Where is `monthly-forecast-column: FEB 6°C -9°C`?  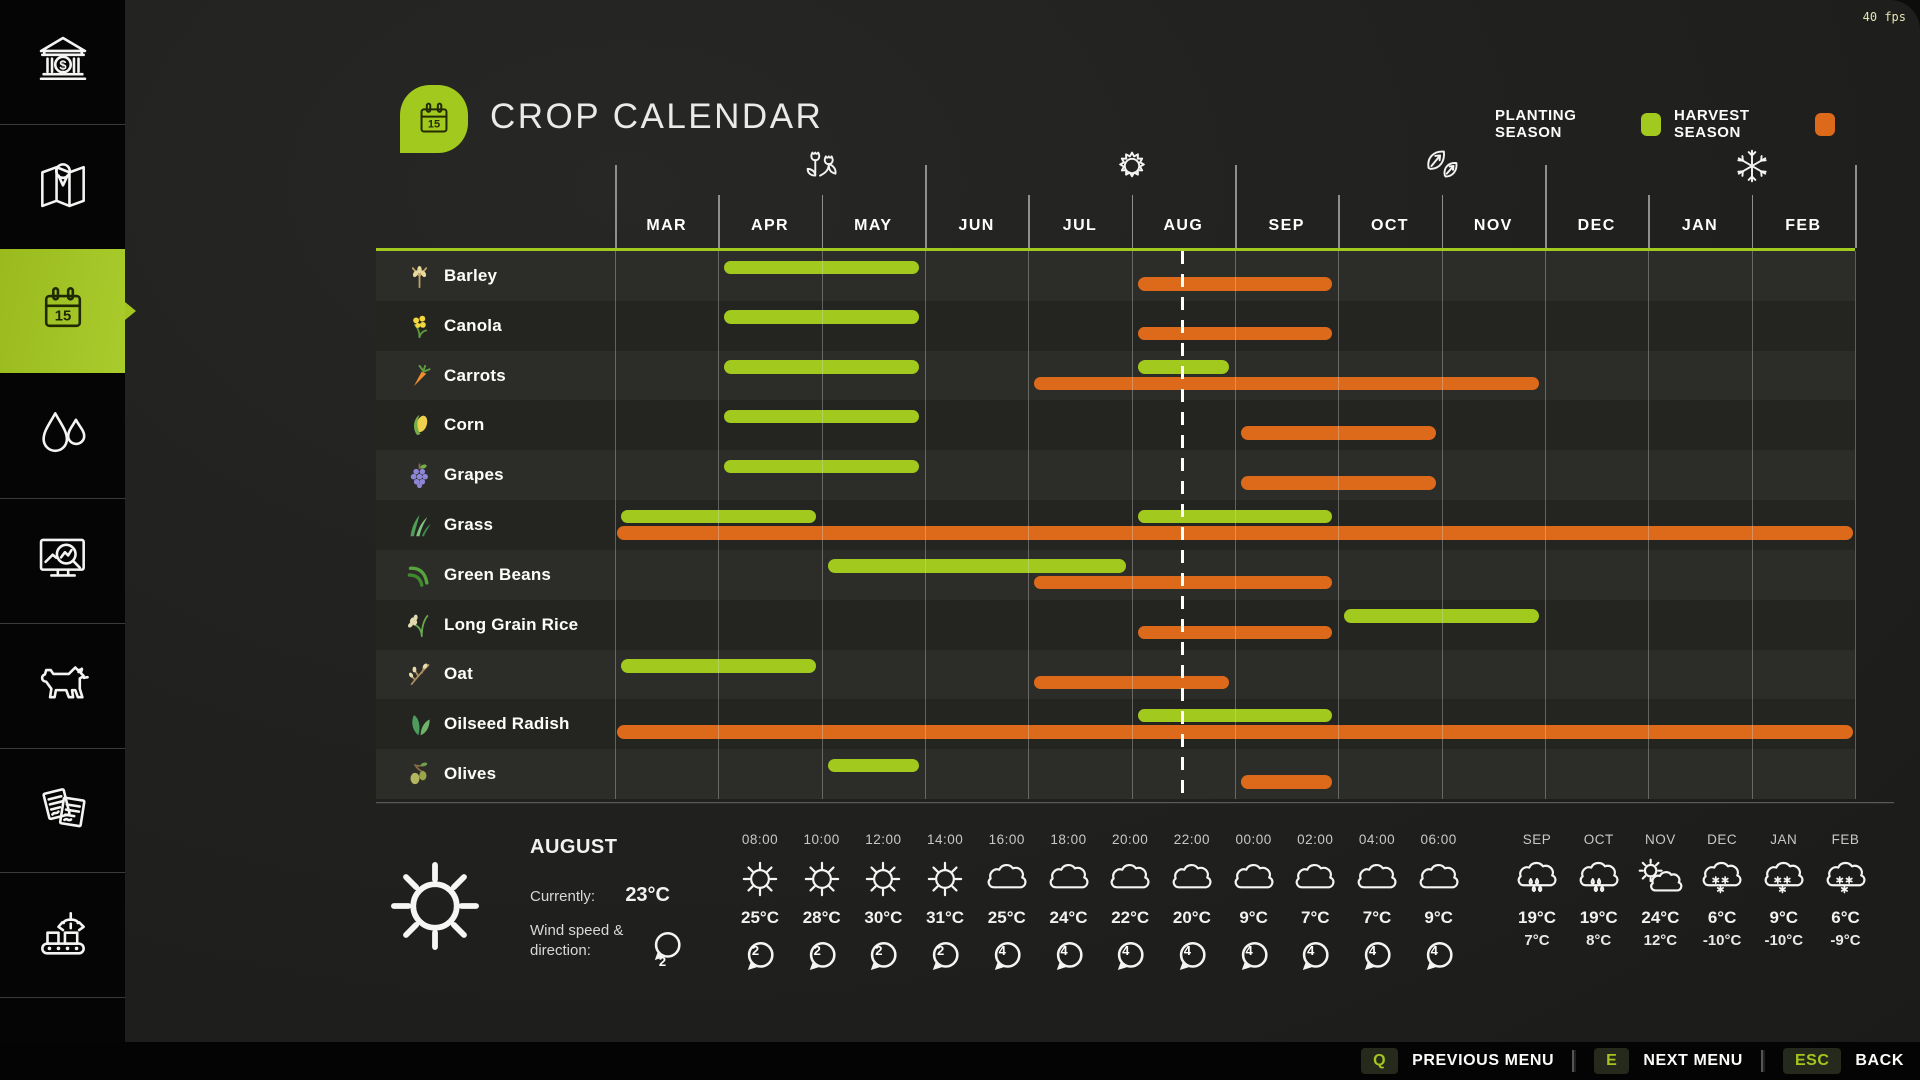 monthly-forecast-column: FEB 6°C -9°C is located at coordinates (1846, 892).